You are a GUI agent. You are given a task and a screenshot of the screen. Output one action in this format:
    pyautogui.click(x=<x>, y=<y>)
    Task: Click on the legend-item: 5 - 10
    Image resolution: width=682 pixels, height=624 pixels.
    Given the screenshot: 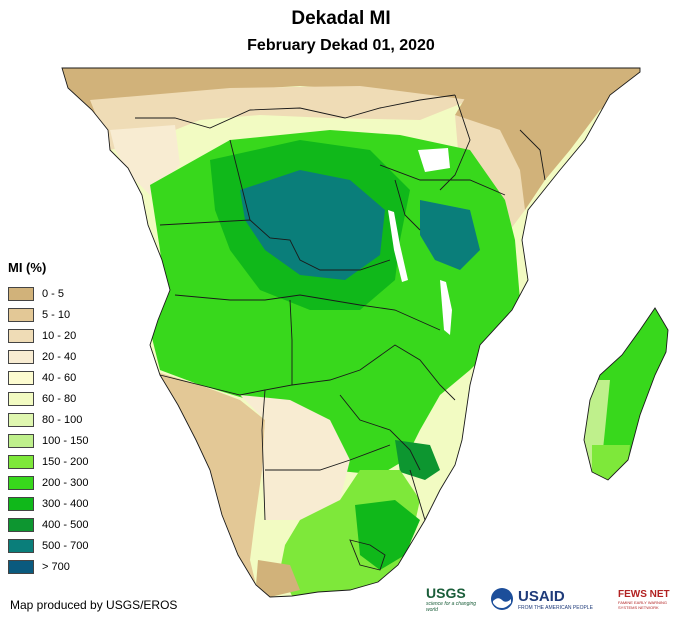 What is the action you would take?
    pyautogui.click(x=48, y=314)
    